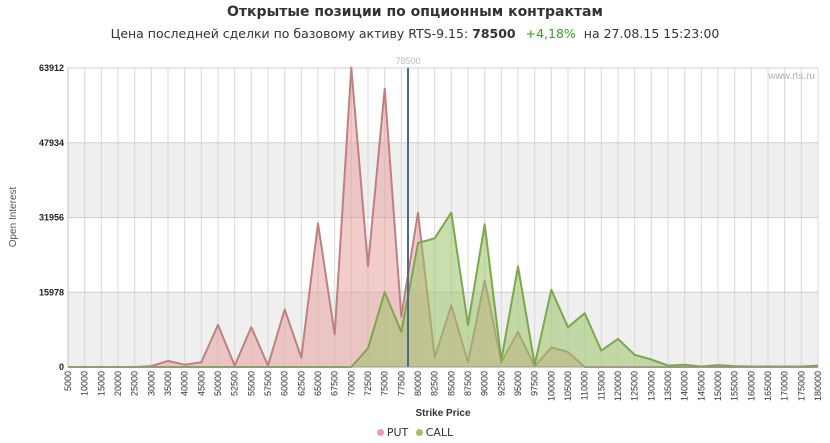 Image resolution: width=830 pixels, height=443 pixels. Describe the element at coordinates (201, 383) in the screenshot. I see `x-tick-label: 45000` at that location.